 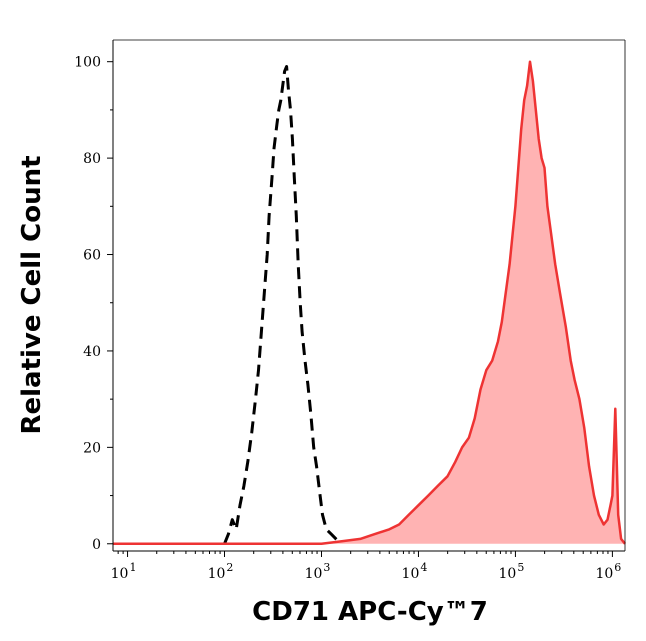 I want to click on x-tick-label: 10⁴, so click(x=415, y=571).